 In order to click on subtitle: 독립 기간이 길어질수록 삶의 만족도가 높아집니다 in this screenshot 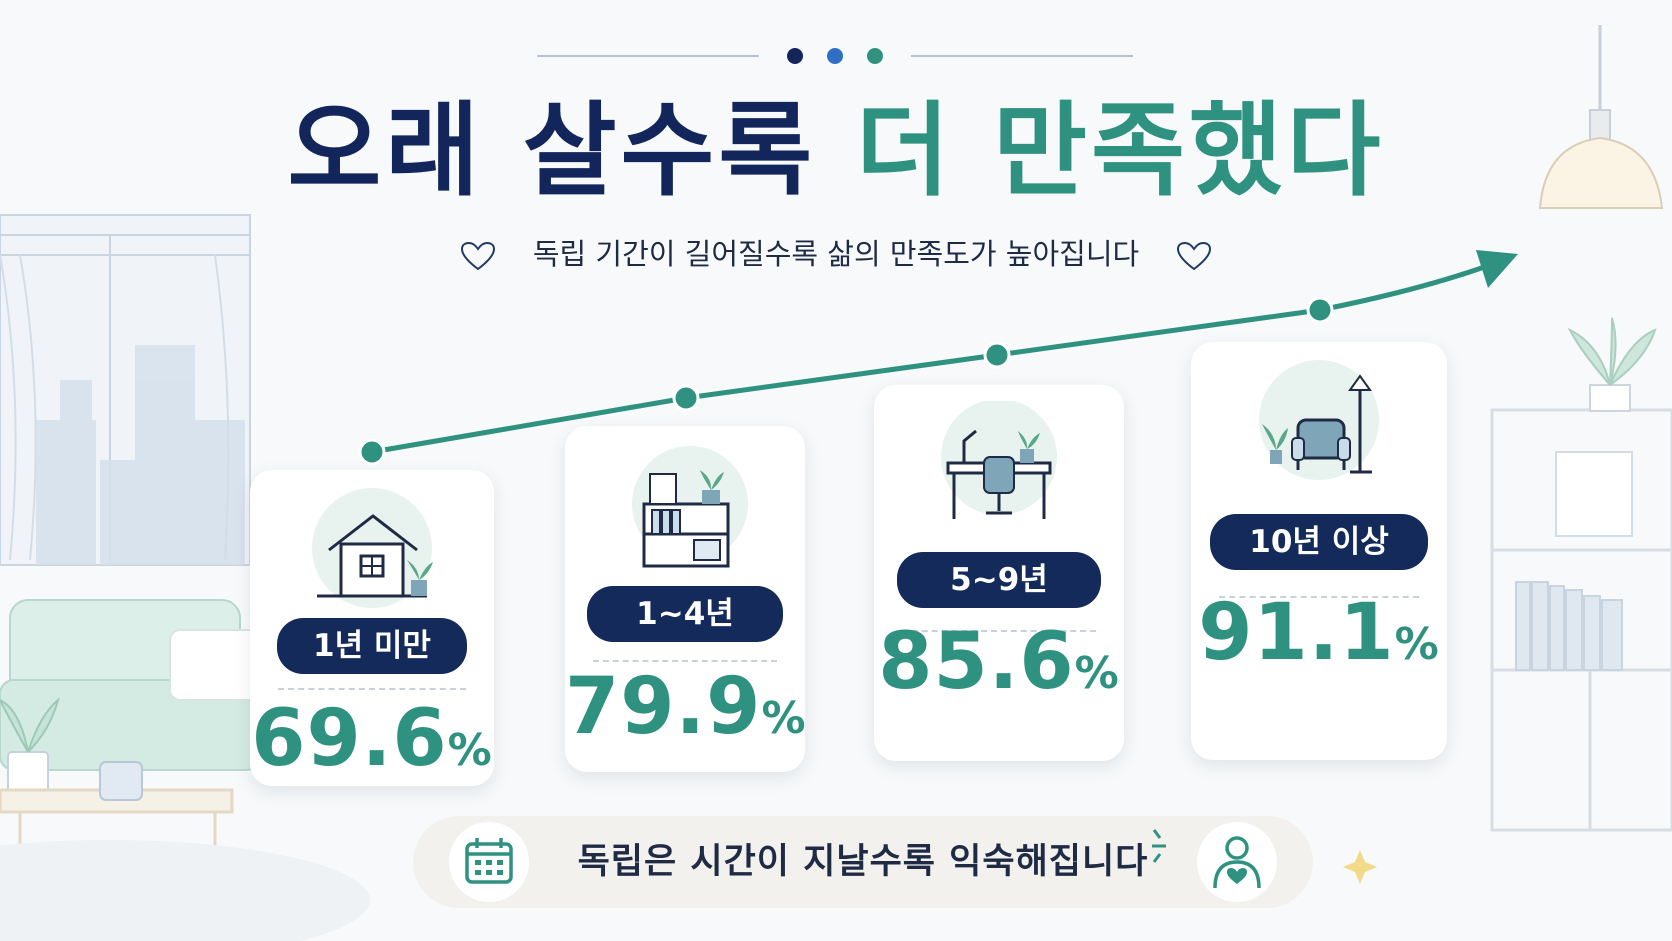, I will do `click(836, 254)`.